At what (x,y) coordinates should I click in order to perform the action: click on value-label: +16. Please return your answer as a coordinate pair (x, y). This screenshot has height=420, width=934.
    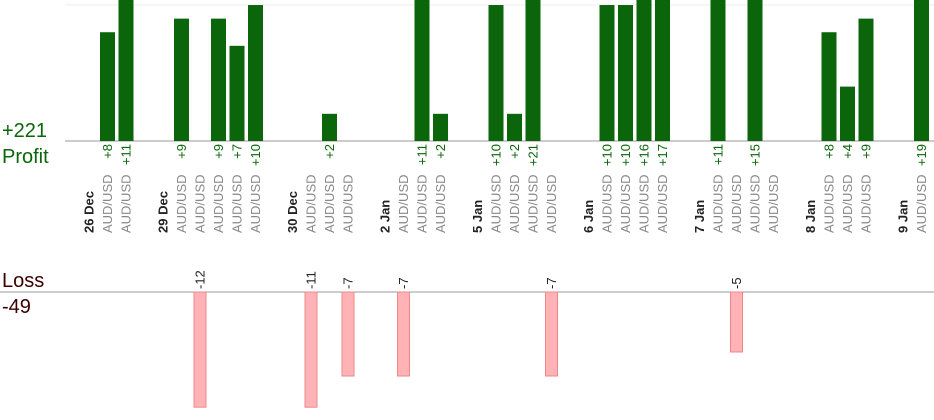
    Looking at the image, I should click on (644, 155).